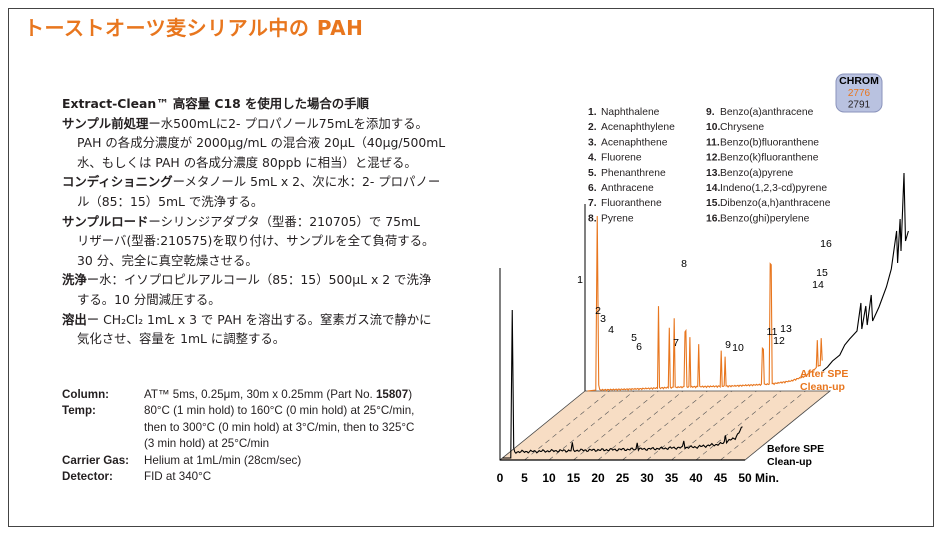 Image resolution: width=943 pixels, height=536 pixels. What do you see at coordinates (757, 173) in the screenshot?
I see `legend-name: Benzo(a)pyrene` at bounding box center [757, 173].